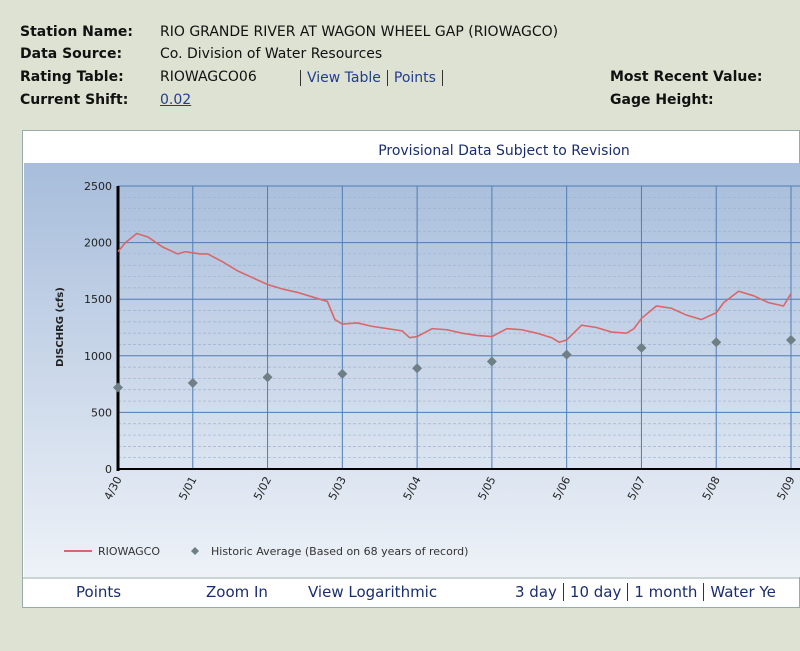 Image resolution: width=800 pixels, height=651 pixels. What do you see at coordinates (454, 288) in the screenshot?
I see `data-line` at bounding box center [454, 288].